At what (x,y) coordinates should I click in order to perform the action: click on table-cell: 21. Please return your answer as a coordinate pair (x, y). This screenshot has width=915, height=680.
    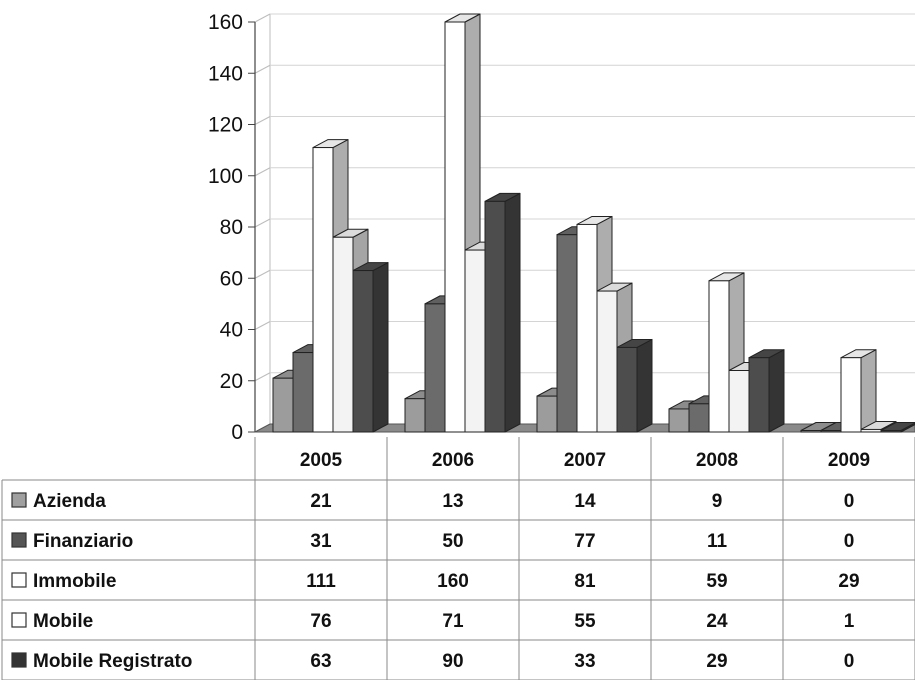
    Looking at the image, I should click on (321, 501).